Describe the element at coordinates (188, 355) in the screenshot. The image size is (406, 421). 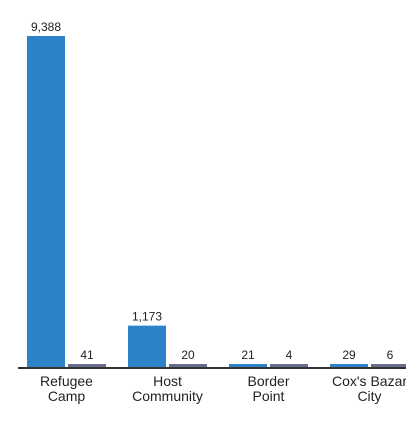
I see `value-label-secondary-1: 20` at that location.